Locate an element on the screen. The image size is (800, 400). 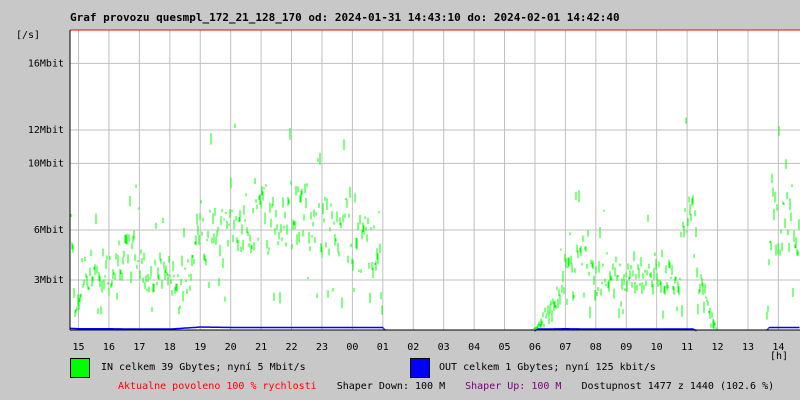
x-tick-label: 12 is located at coordinates (718, 347).